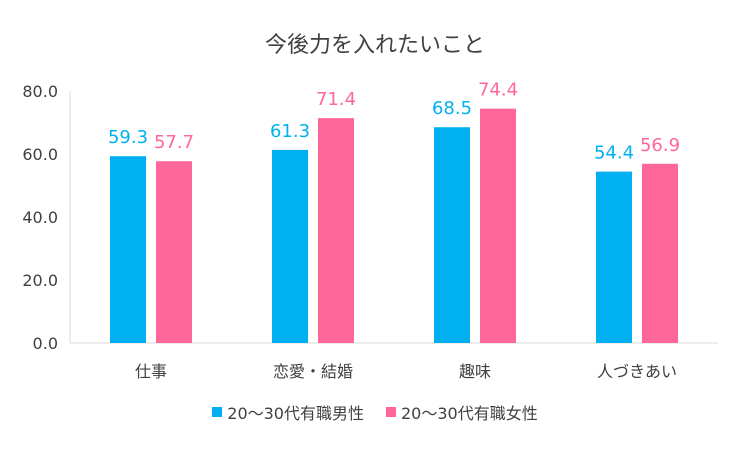  I want to click on y-tick-label: 40.0, so click(40, 217).